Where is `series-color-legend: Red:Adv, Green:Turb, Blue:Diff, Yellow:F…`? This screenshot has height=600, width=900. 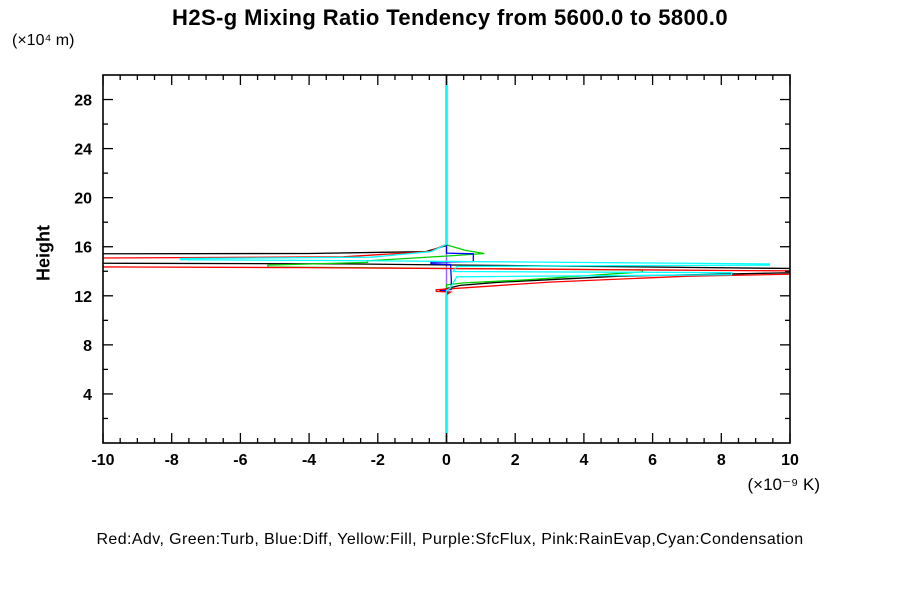
series-color-legend: Red:Adv, Green:Turb, Blue:Diff, Yellow:F… is located at coordinates (450, 539).